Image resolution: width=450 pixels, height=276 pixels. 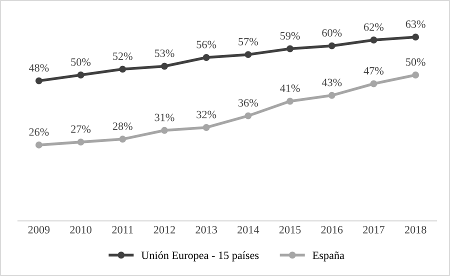 I want to click on data-label: 27%, so click(x=81, y=129).